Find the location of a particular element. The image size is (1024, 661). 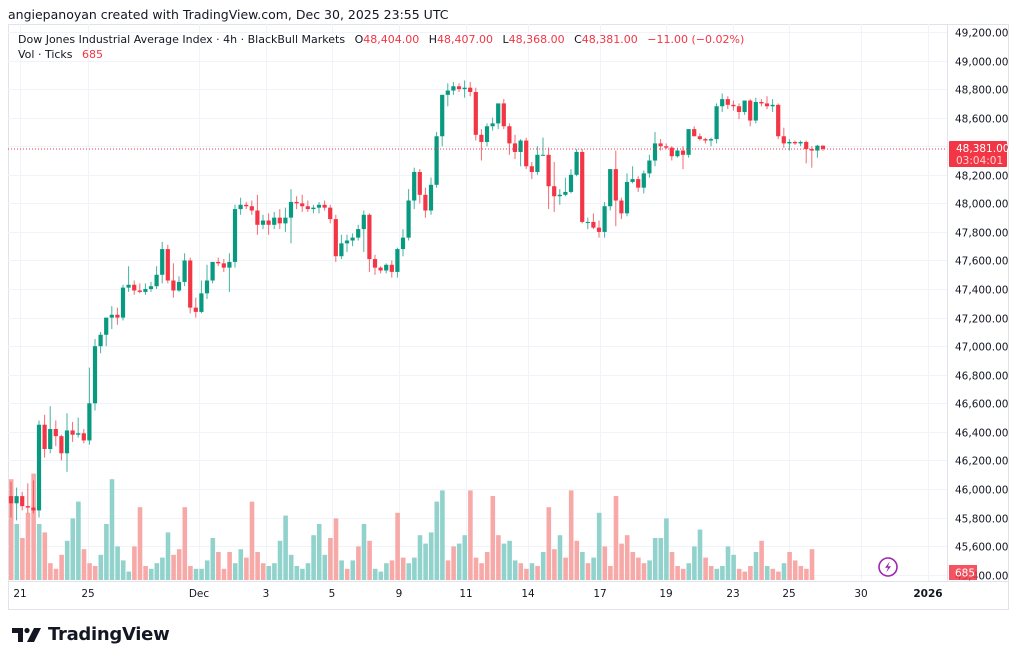

price-tick-label: 46,000.00 is located at coordinates (981, 491).